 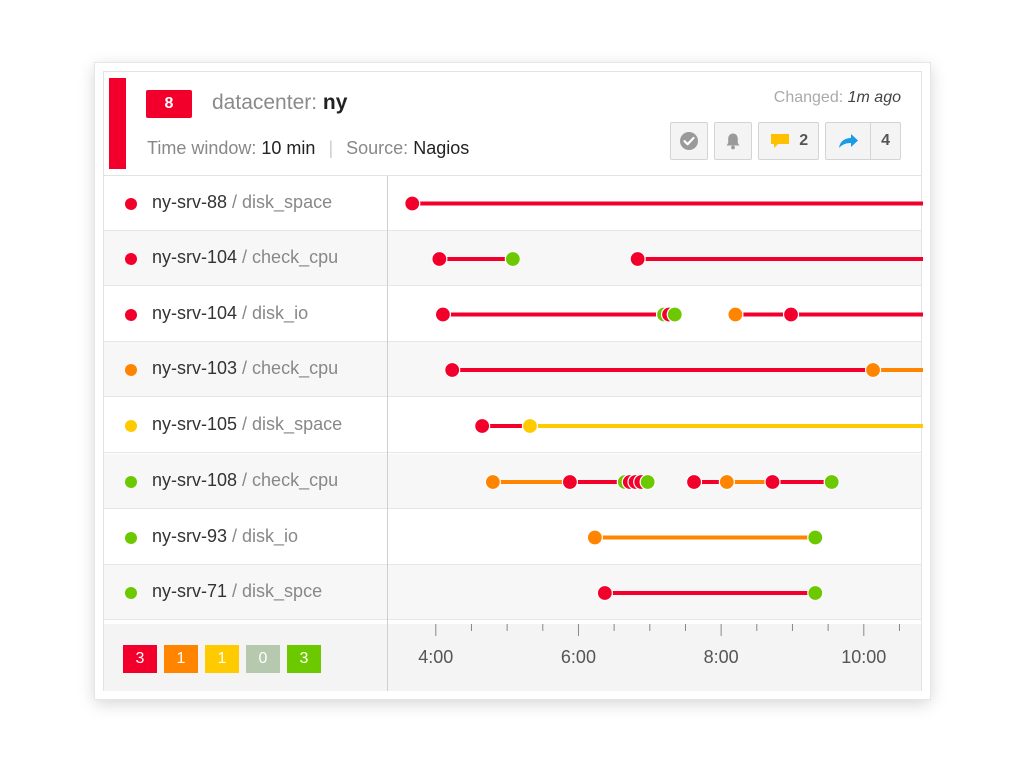 I want to click on count-acknowledged: 0, so click(x=263, y=659).